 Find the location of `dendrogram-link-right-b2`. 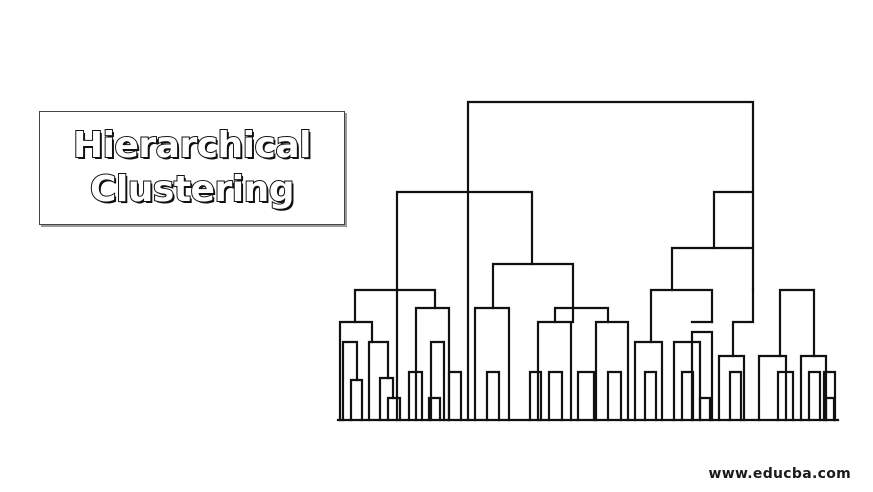

dendrogram-link-right-b2 is located at coordinates (735, 396).